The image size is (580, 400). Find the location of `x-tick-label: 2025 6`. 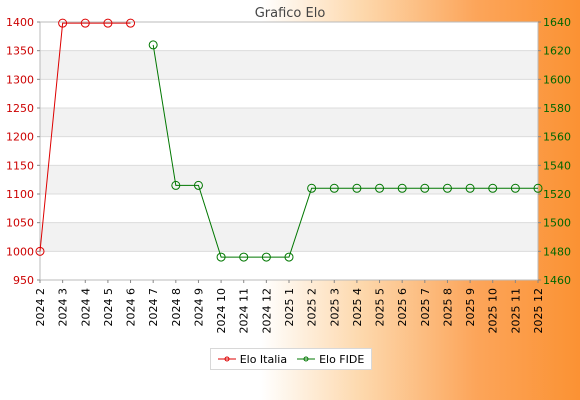

x-tick-label: 2025 6 is located at coordinates (402, 307).